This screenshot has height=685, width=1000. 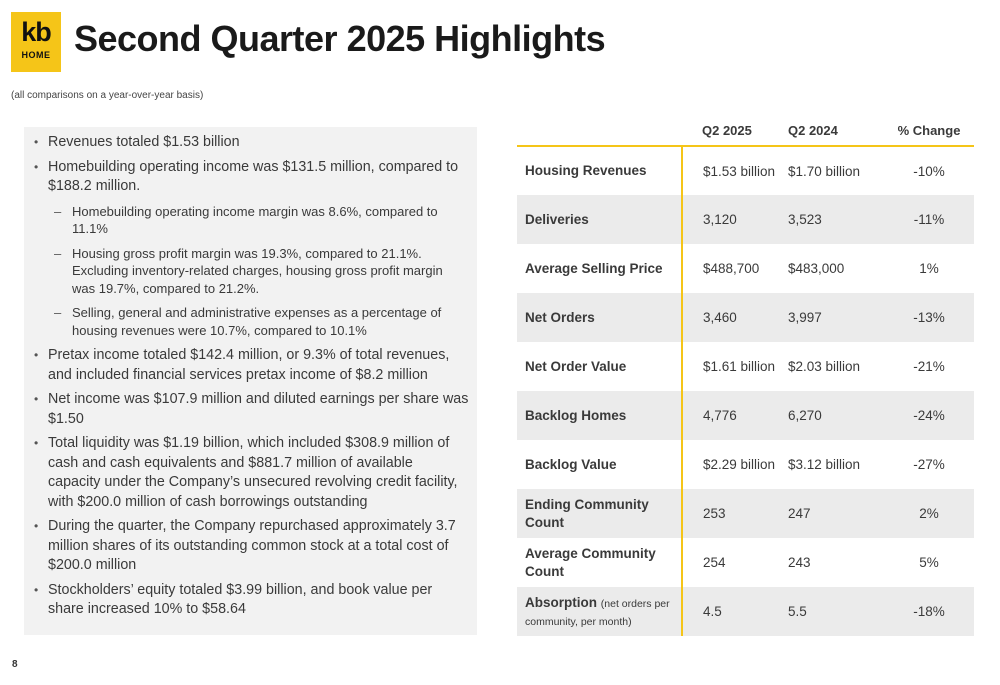 What do you see at coordinates (599, 131) in the screenshot?
I see `header-metric` at bounding box center [599, 131].